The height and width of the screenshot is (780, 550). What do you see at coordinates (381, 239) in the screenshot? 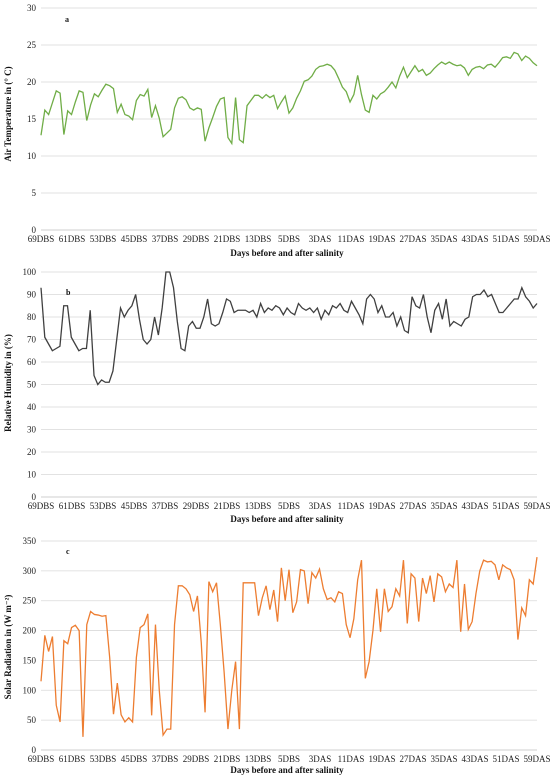
I see `panel-a-x-tick-label: 19DAS` at bounding box center [381, 239].